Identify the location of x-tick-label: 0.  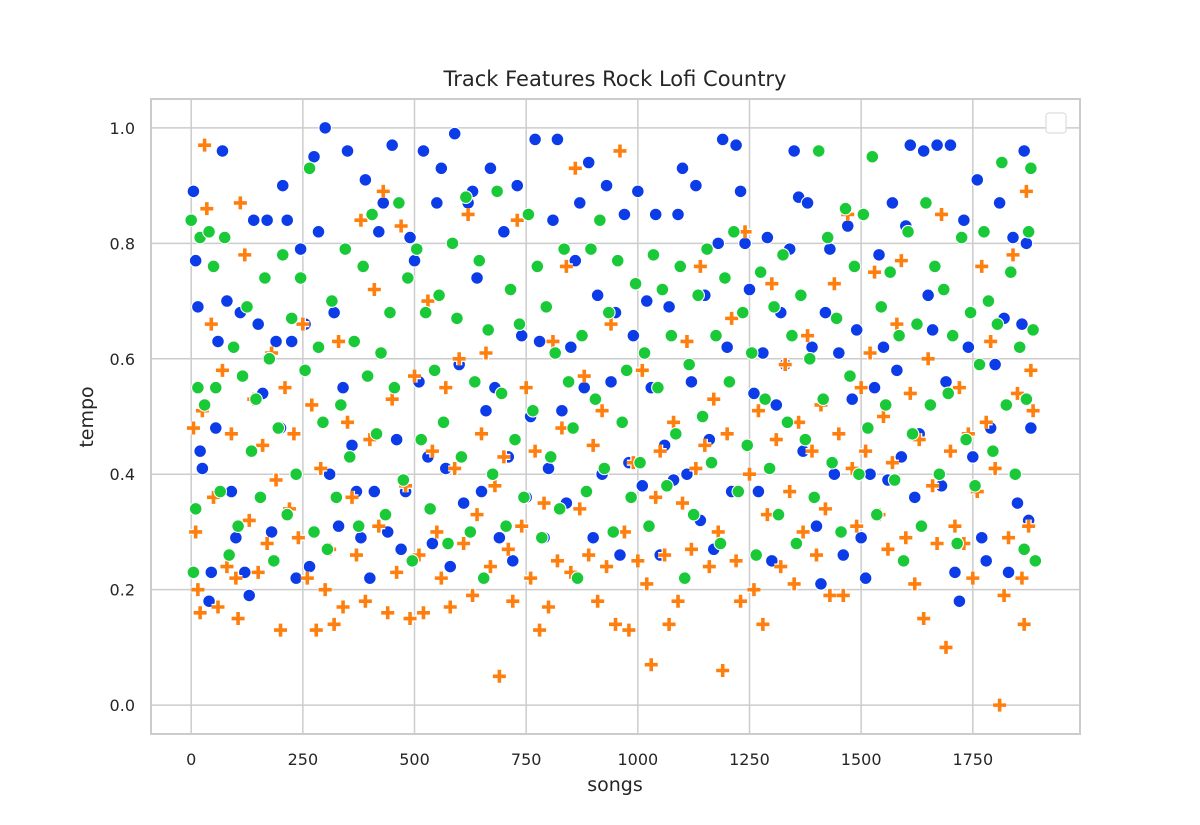
(191, 759).